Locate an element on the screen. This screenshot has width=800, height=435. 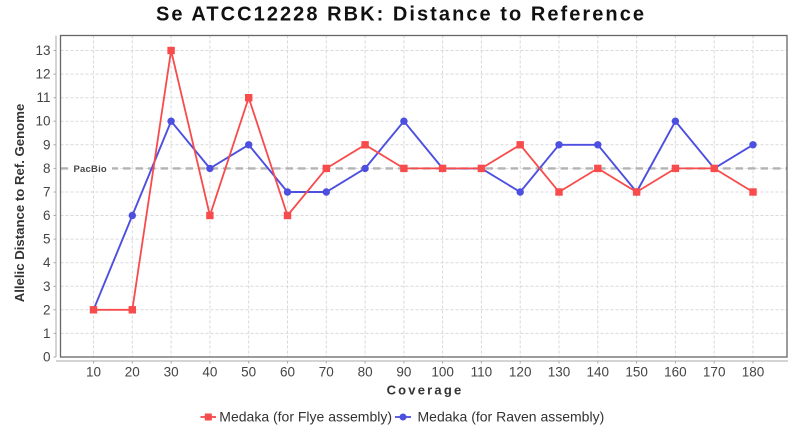
svg-text: Coverage is located at coordinates (425, 390).